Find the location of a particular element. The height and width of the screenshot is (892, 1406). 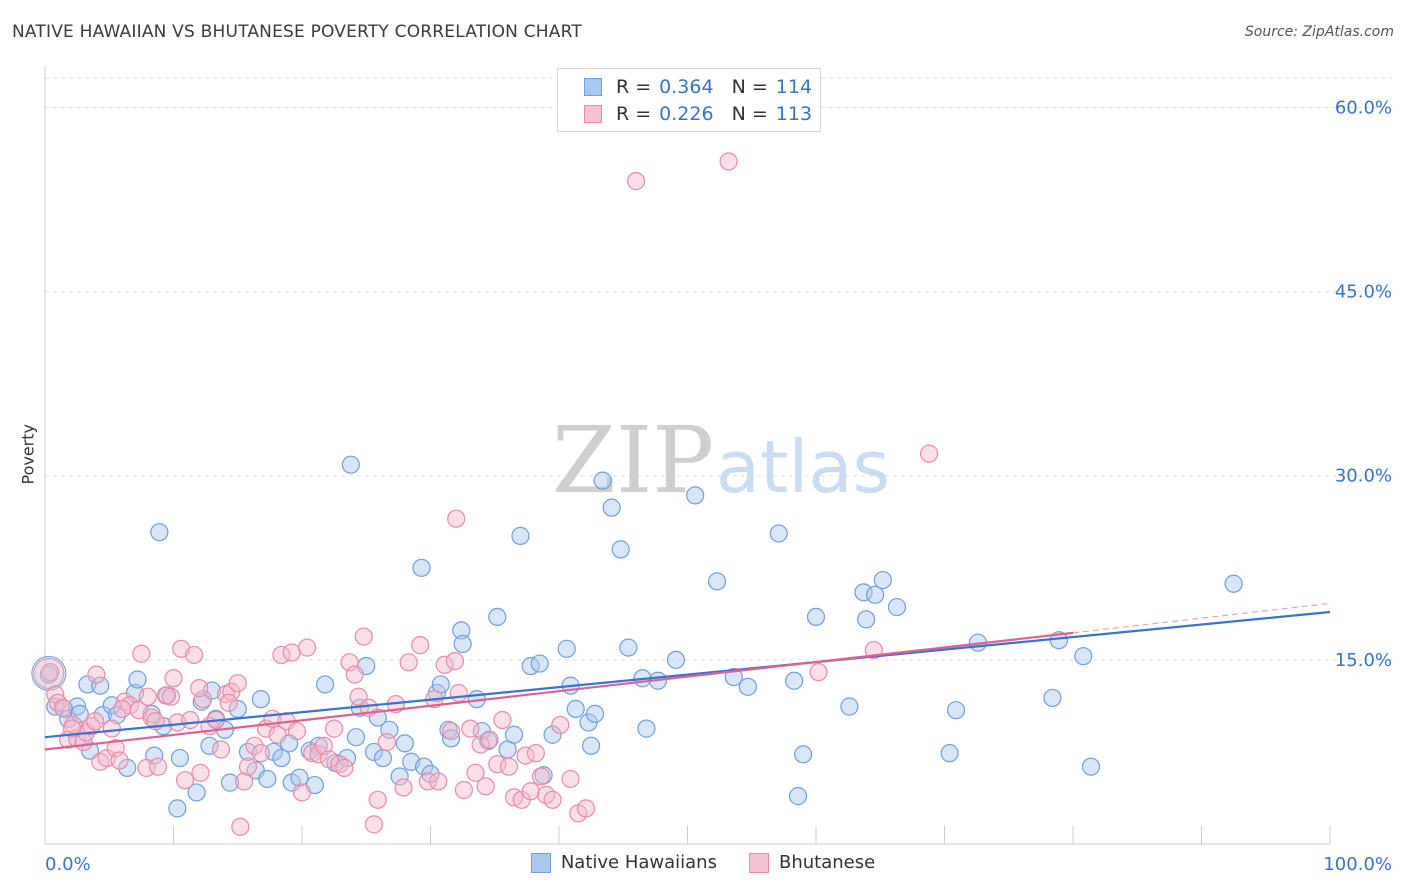

x-tick-label: 100.0% is located at coordinates (1357, 864).